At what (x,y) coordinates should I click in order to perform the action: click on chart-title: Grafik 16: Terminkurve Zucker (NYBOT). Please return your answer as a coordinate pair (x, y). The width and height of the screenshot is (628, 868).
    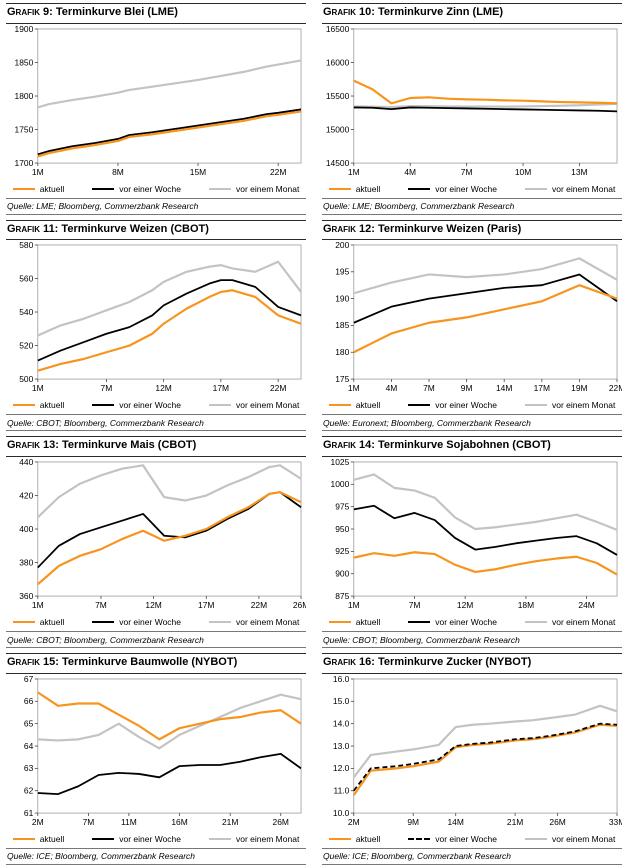
    Looking at the image, I should click on (472, 663).